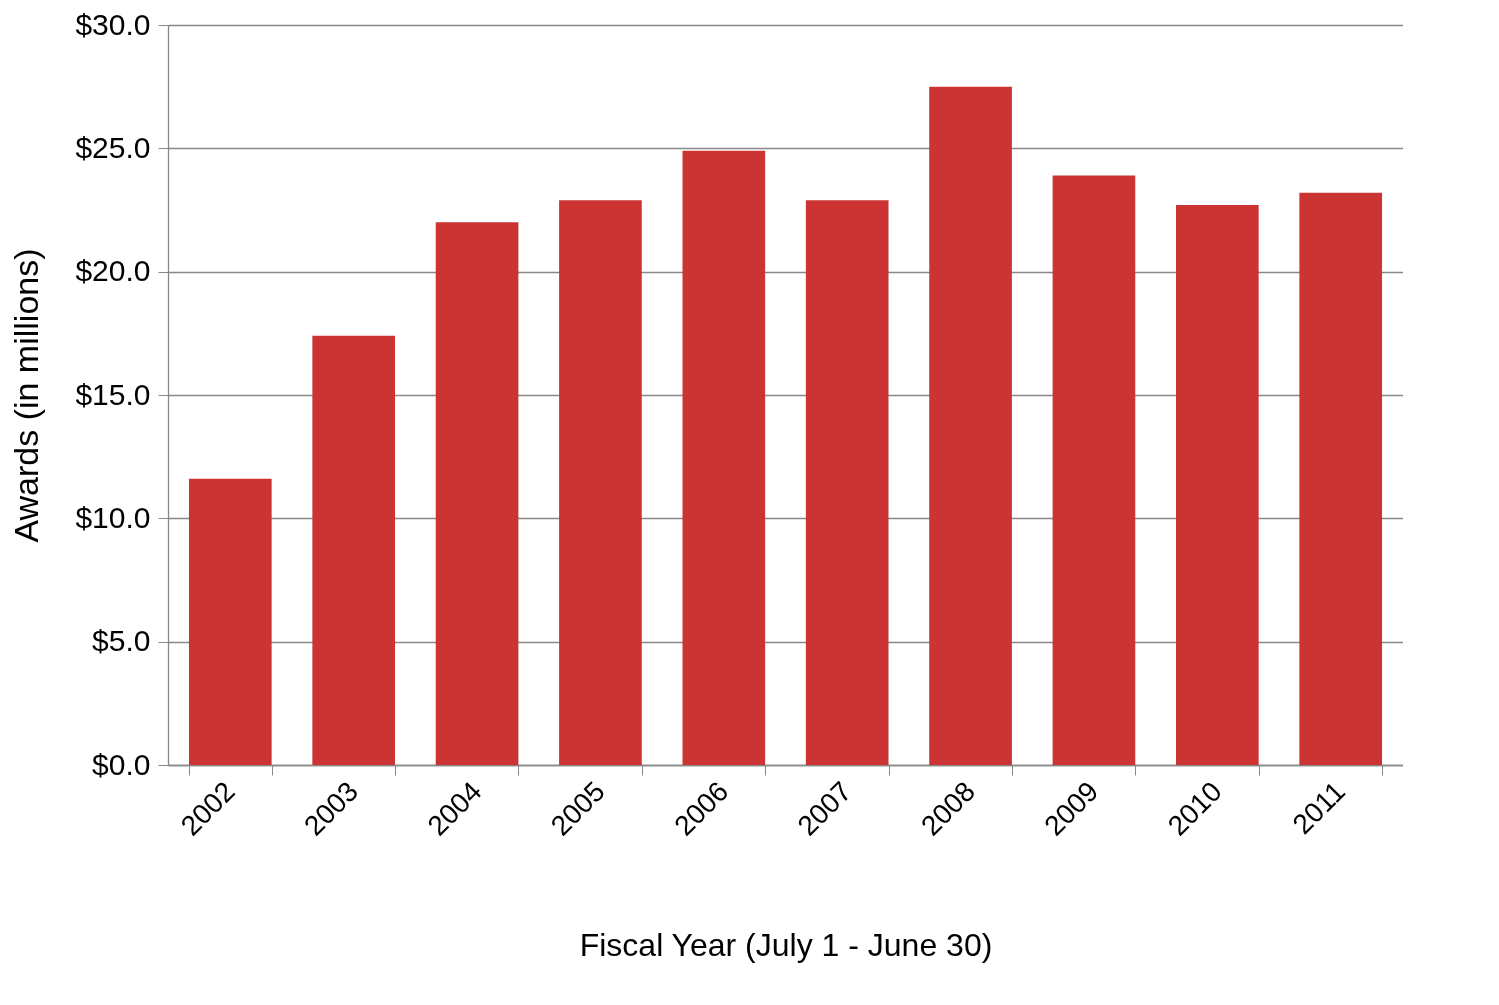 This screenshot has width=1499, height=1005. Describe the element at coordinates (26, 395) in the screenshot. I see `y-axis-title: Awards (in millions)` at that location.